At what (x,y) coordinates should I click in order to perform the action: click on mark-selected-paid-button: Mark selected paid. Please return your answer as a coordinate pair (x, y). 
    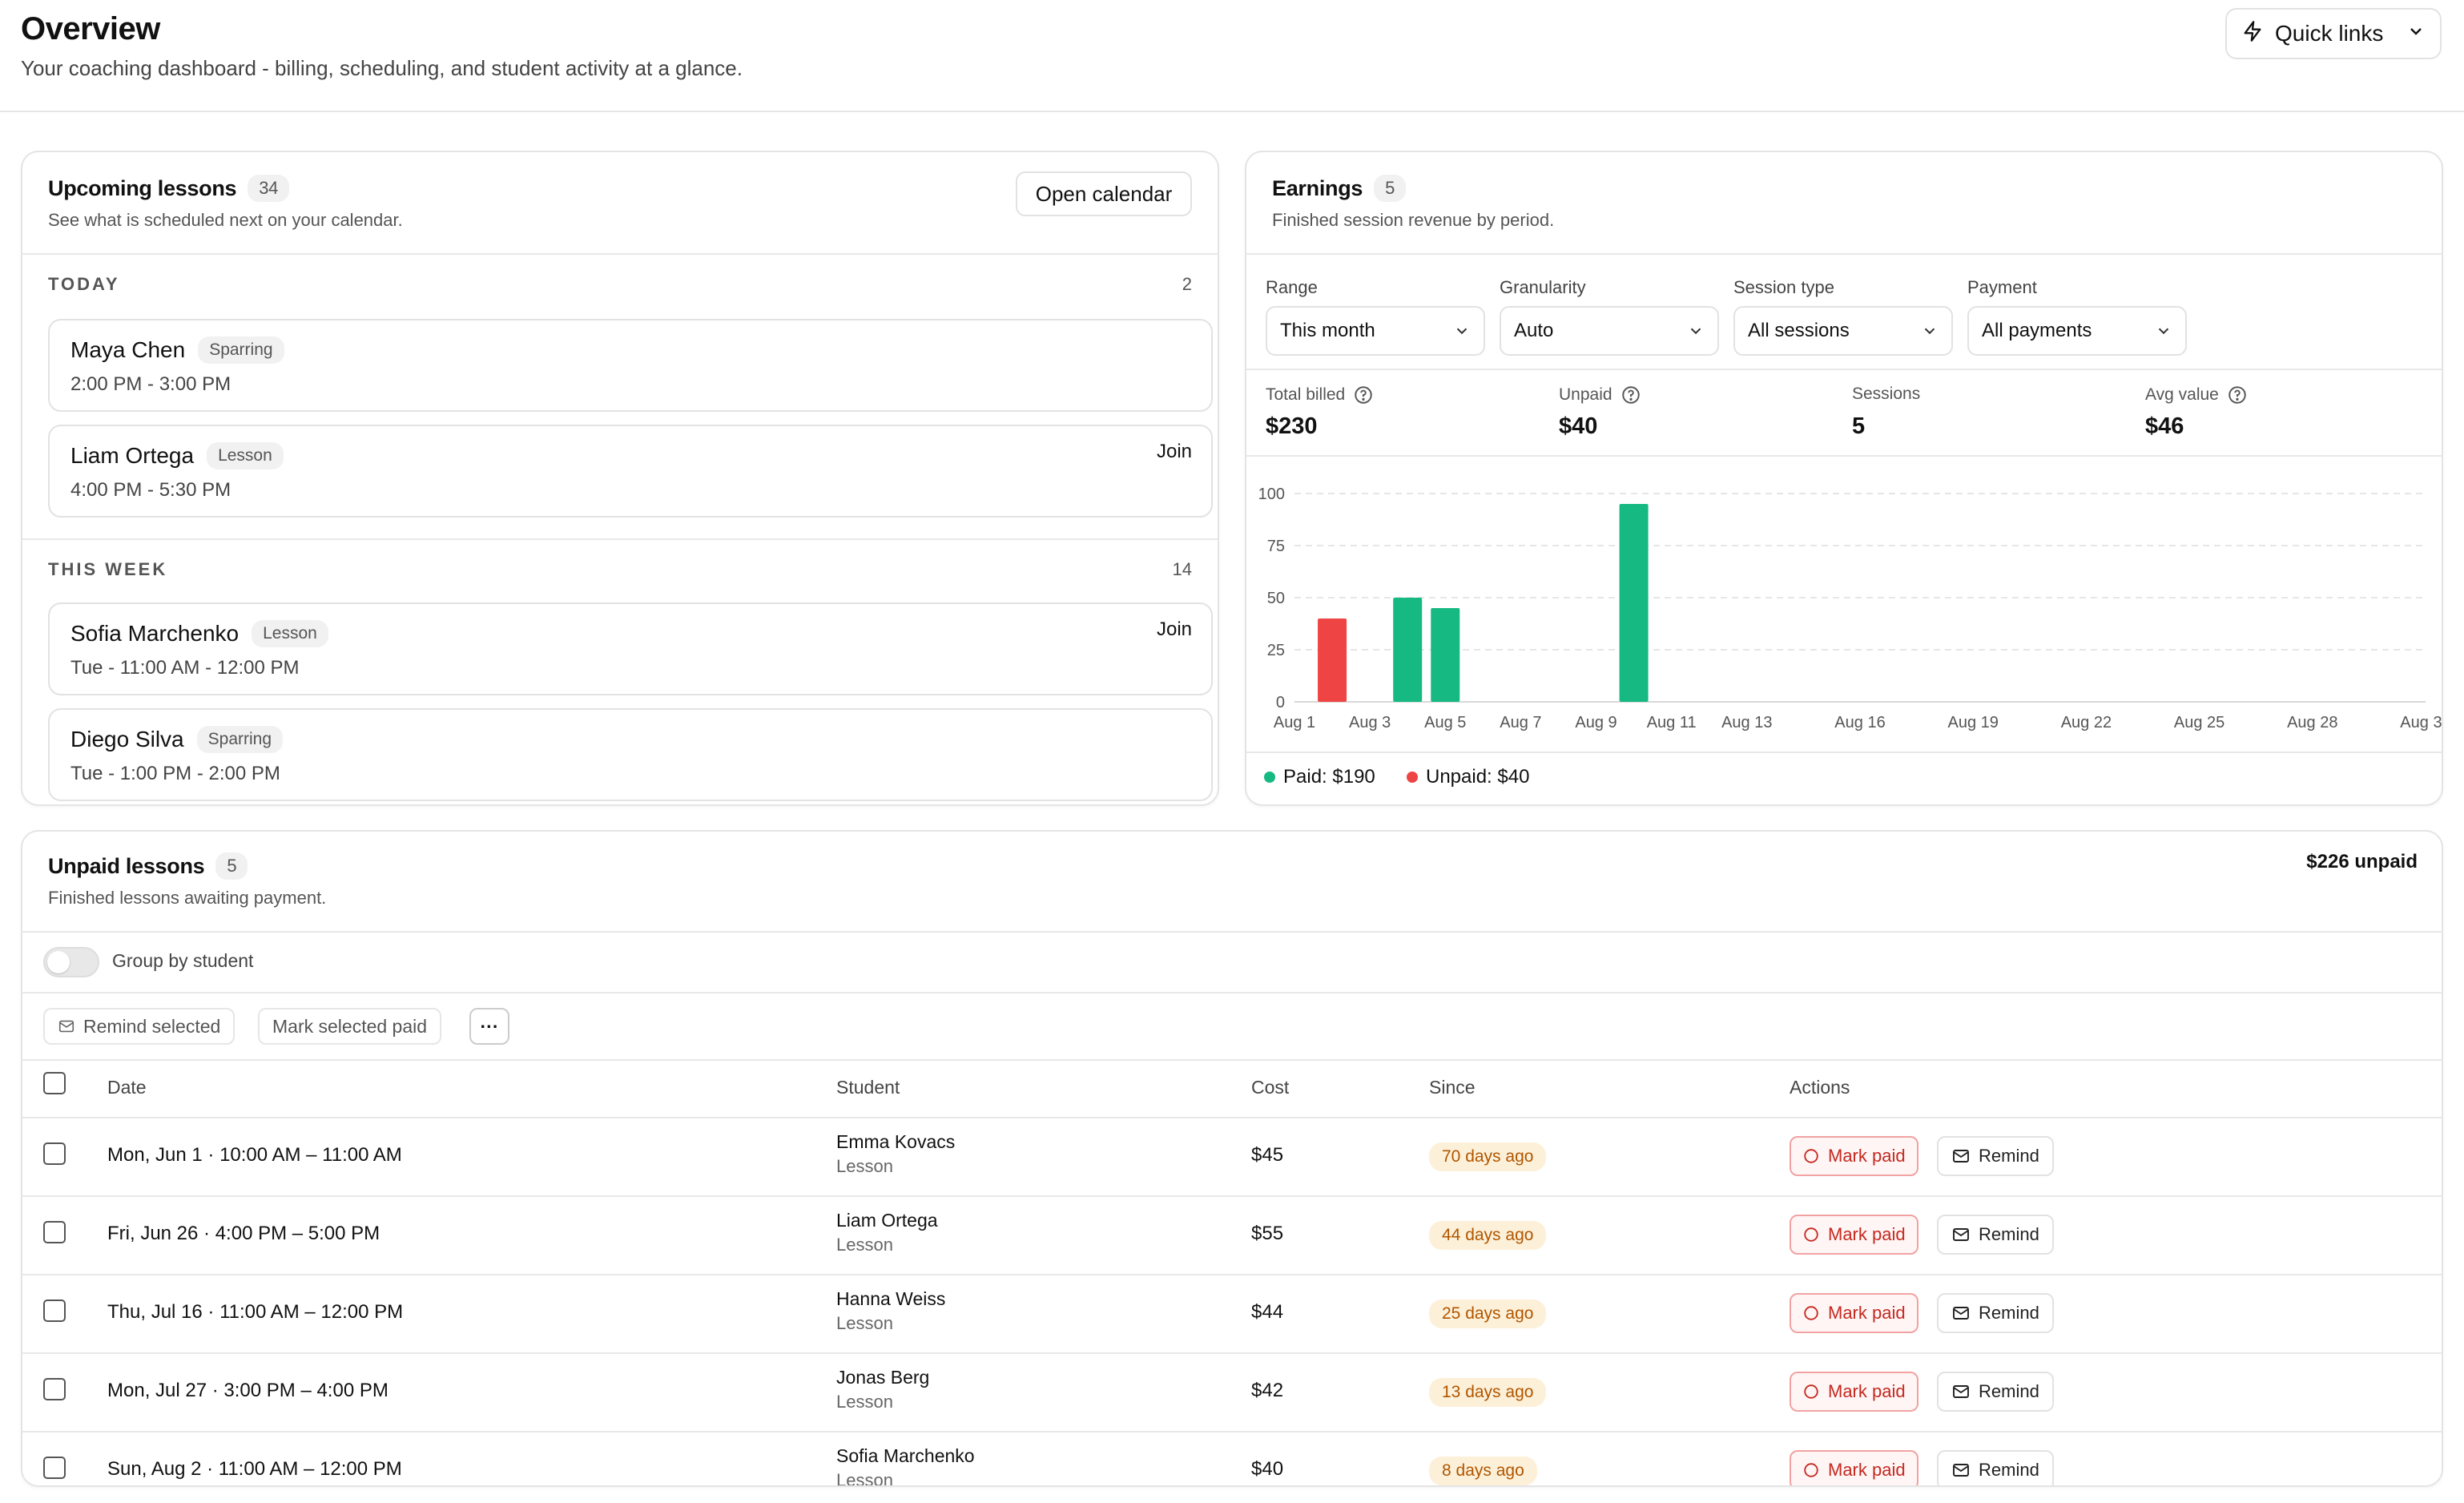
    Looking at the image, I should click on (350, 1026).